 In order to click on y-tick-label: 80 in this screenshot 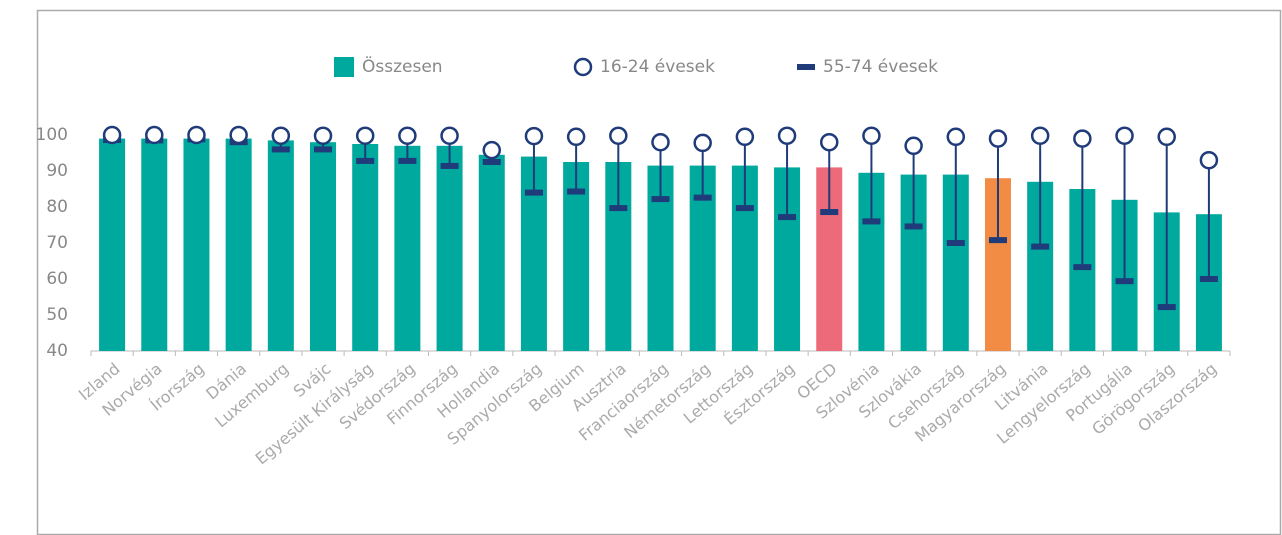, I will do `click(57, 207)`.